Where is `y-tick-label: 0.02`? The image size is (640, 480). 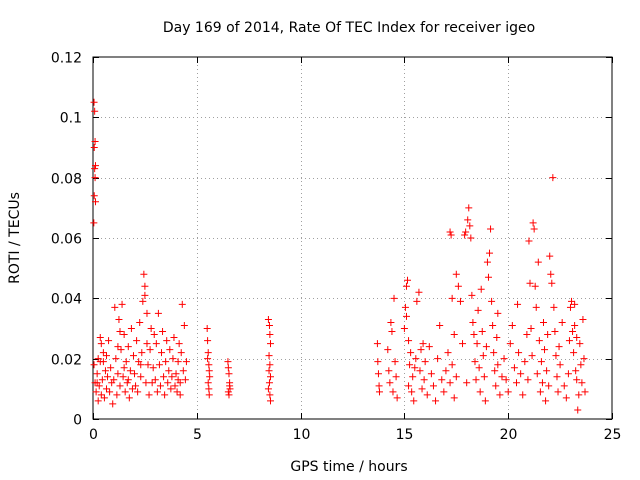 y-tick-label: 0.02 is located at coordinates (66, 361).